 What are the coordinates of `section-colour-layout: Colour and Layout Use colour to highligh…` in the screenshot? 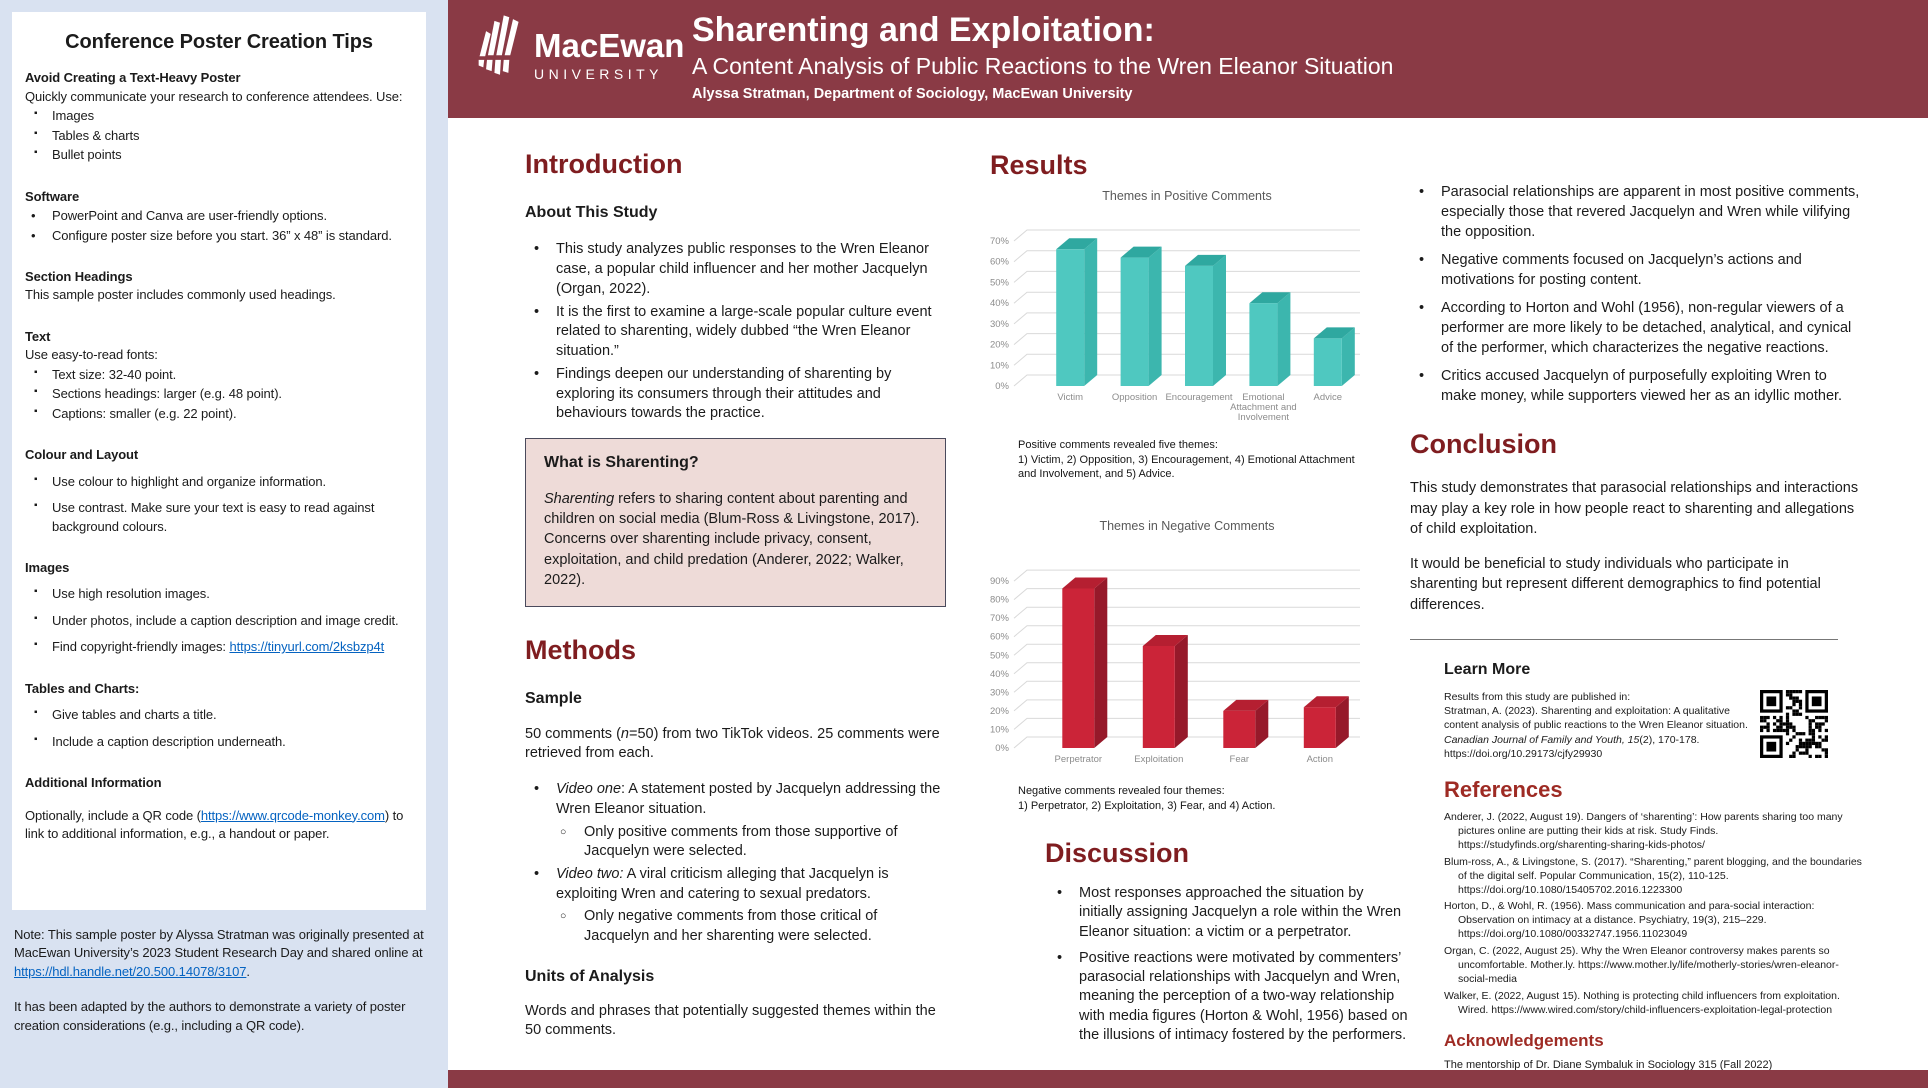 It's located at (219, 491).